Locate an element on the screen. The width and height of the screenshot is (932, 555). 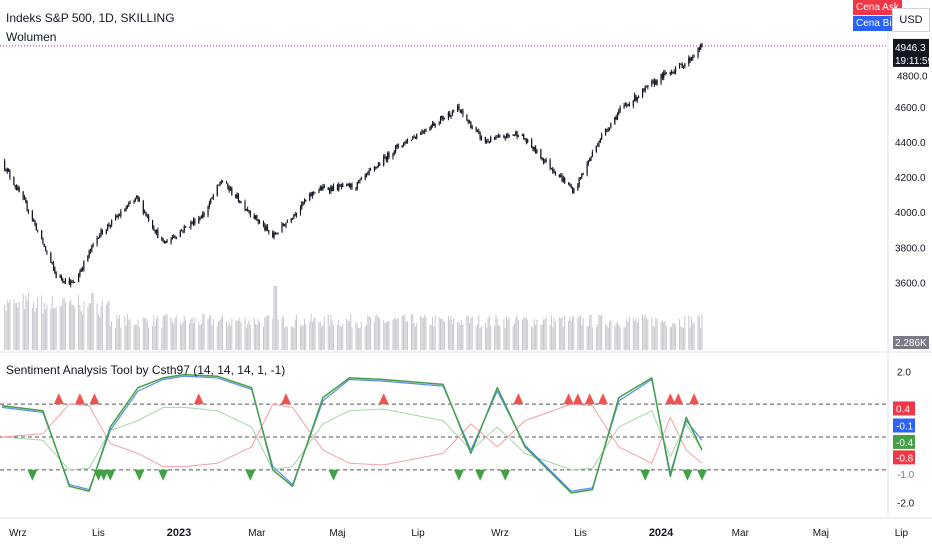
indicator-value-label: -0.1 is located at coordinates (905, 427).